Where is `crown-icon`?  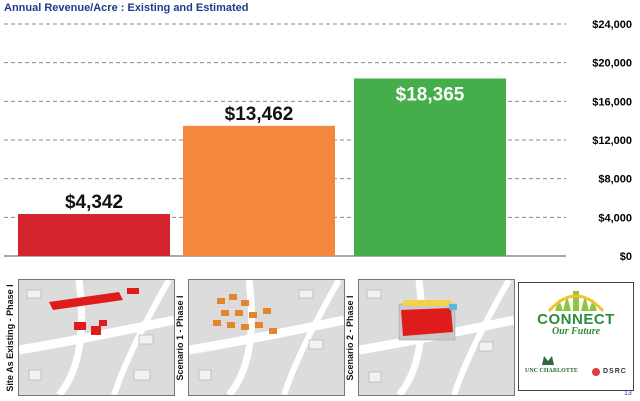
crown-icon is located at coordinates (548, 360).